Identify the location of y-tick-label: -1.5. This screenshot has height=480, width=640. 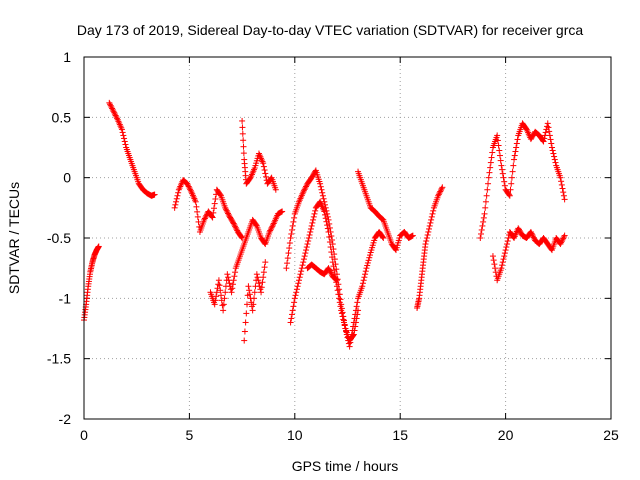
(59, 359).